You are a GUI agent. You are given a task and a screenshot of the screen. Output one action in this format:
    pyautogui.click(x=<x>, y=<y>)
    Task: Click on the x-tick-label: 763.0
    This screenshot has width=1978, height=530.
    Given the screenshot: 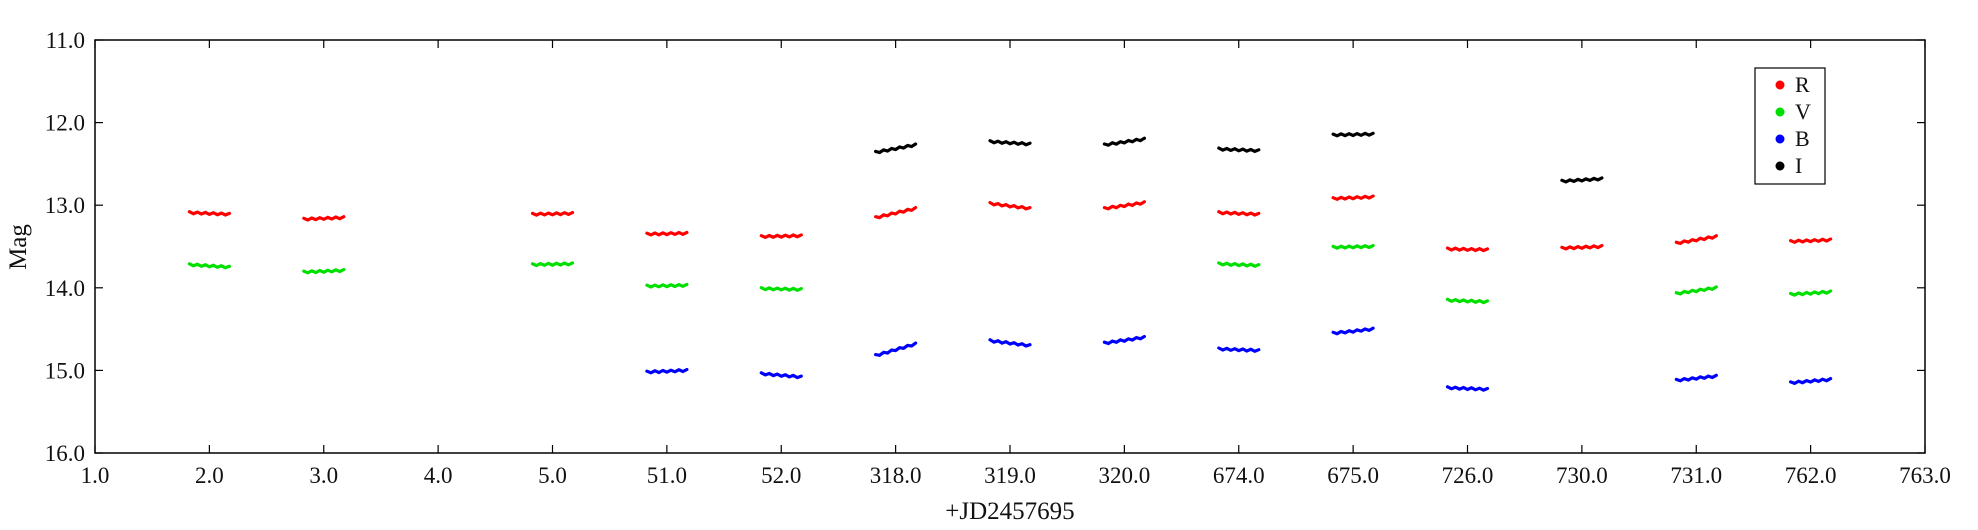 What is the action you would take?
    pyautogui.click(x=1925, y=475)
    